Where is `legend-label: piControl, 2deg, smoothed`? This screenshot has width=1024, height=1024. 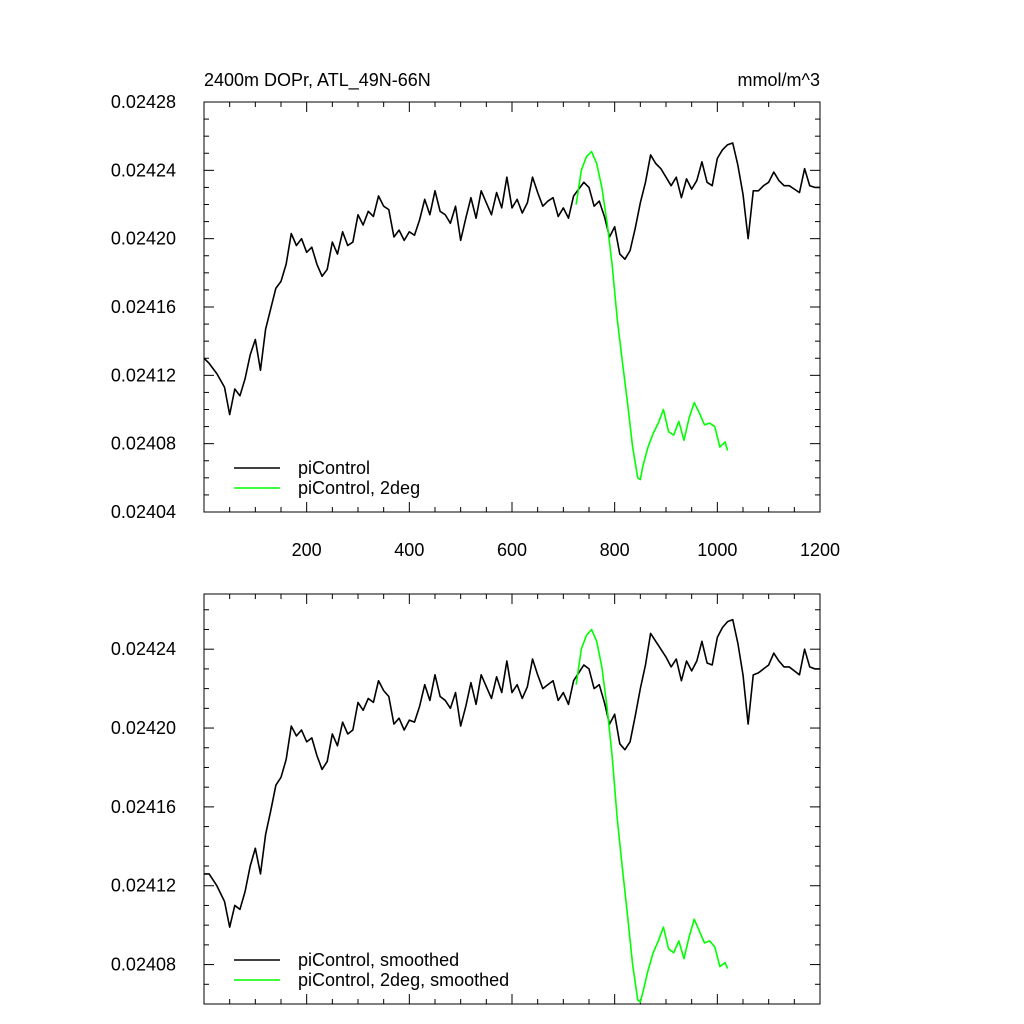 legend-label: piControl, 2deg, smoothed is located at coordinates (403, 980).